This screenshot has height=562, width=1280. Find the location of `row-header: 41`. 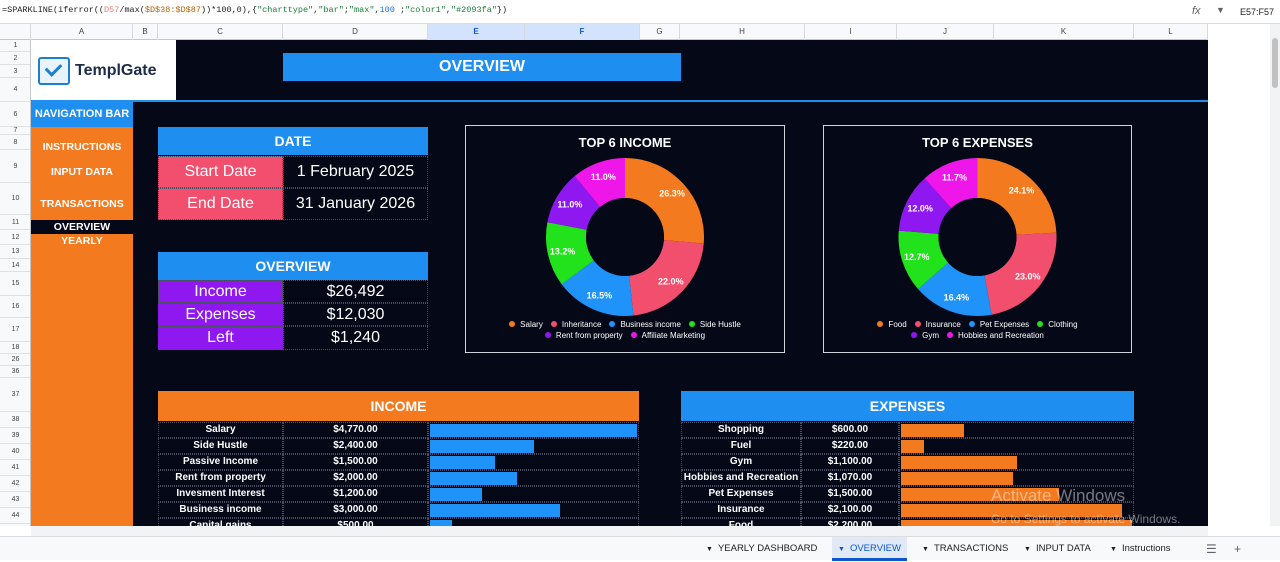

row-header: 41 is located at coordinates (15, 468).